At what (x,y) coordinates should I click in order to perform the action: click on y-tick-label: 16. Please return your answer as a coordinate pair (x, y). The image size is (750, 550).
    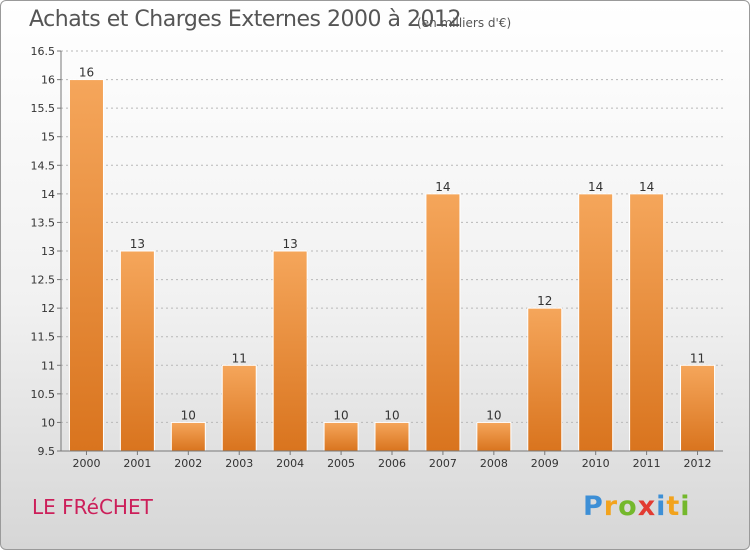
    Looking at the image, I should click on (48, 80).